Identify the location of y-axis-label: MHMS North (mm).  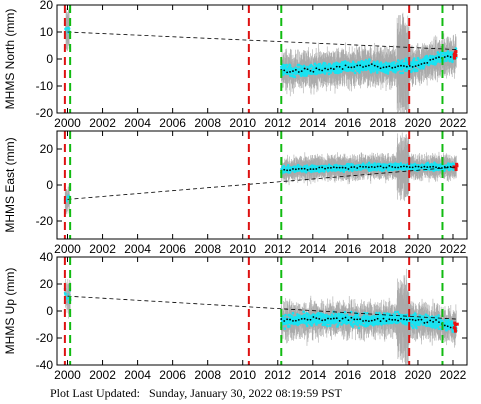
(10, 59).